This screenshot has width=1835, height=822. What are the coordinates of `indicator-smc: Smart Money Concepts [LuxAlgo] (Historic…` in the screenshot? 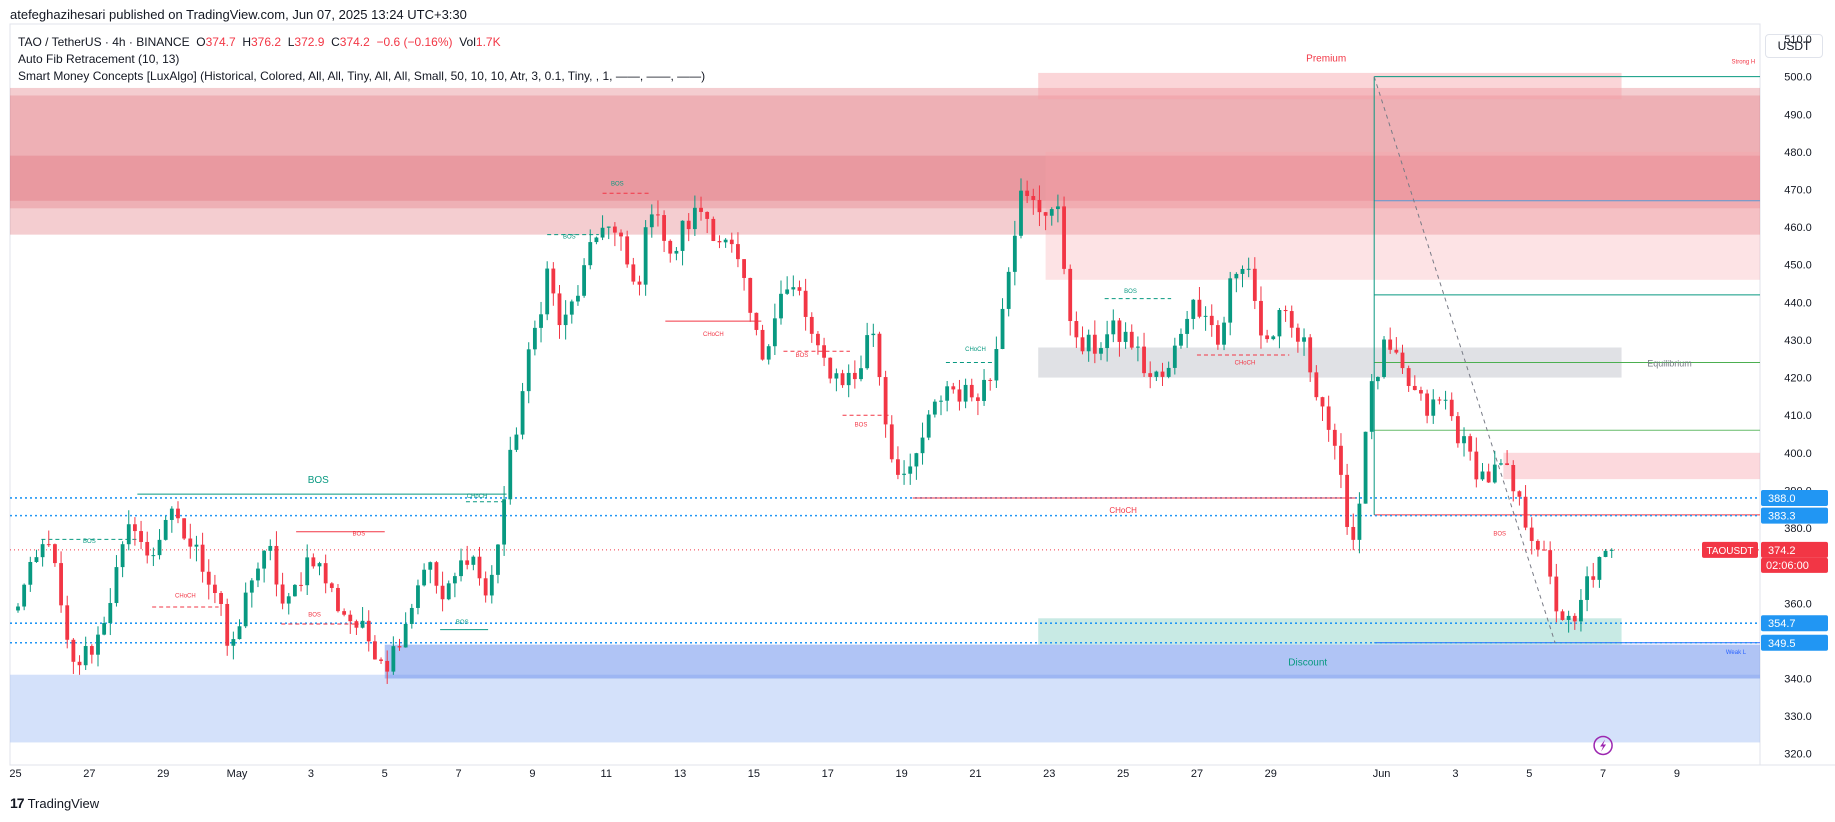 It's located at (362, 76).